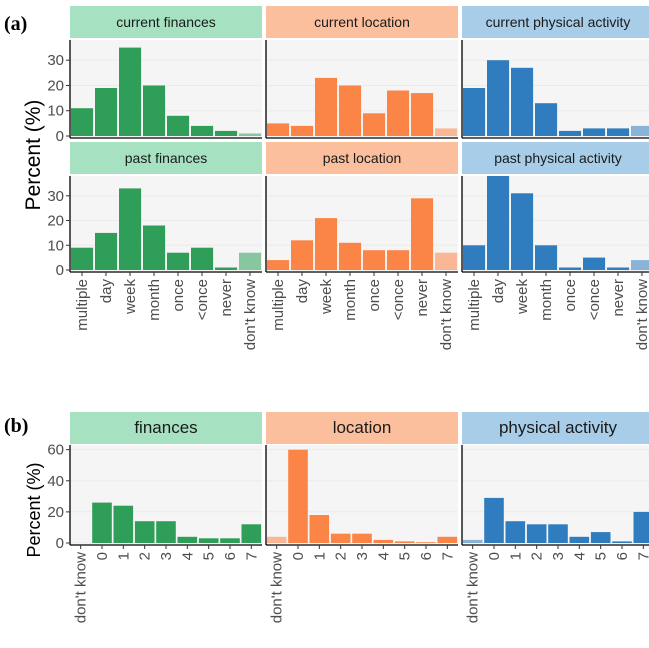  I want to click on x-tick-label-b-1-0: don't know, so click(277, 587).